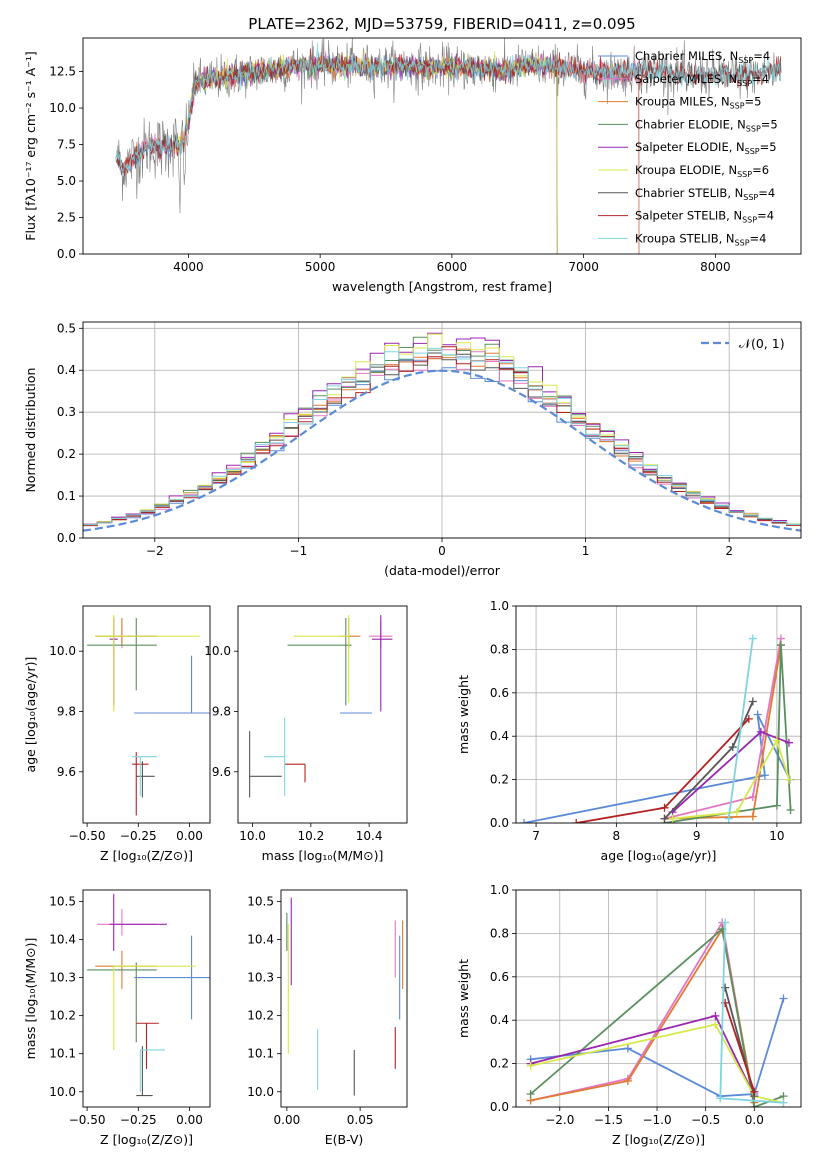 The width and height of the screenshot is (819, 1170). Describe the element at coordinates (499, 693) in the screenshot. I see `y-tick-label: 0.6` at that location.